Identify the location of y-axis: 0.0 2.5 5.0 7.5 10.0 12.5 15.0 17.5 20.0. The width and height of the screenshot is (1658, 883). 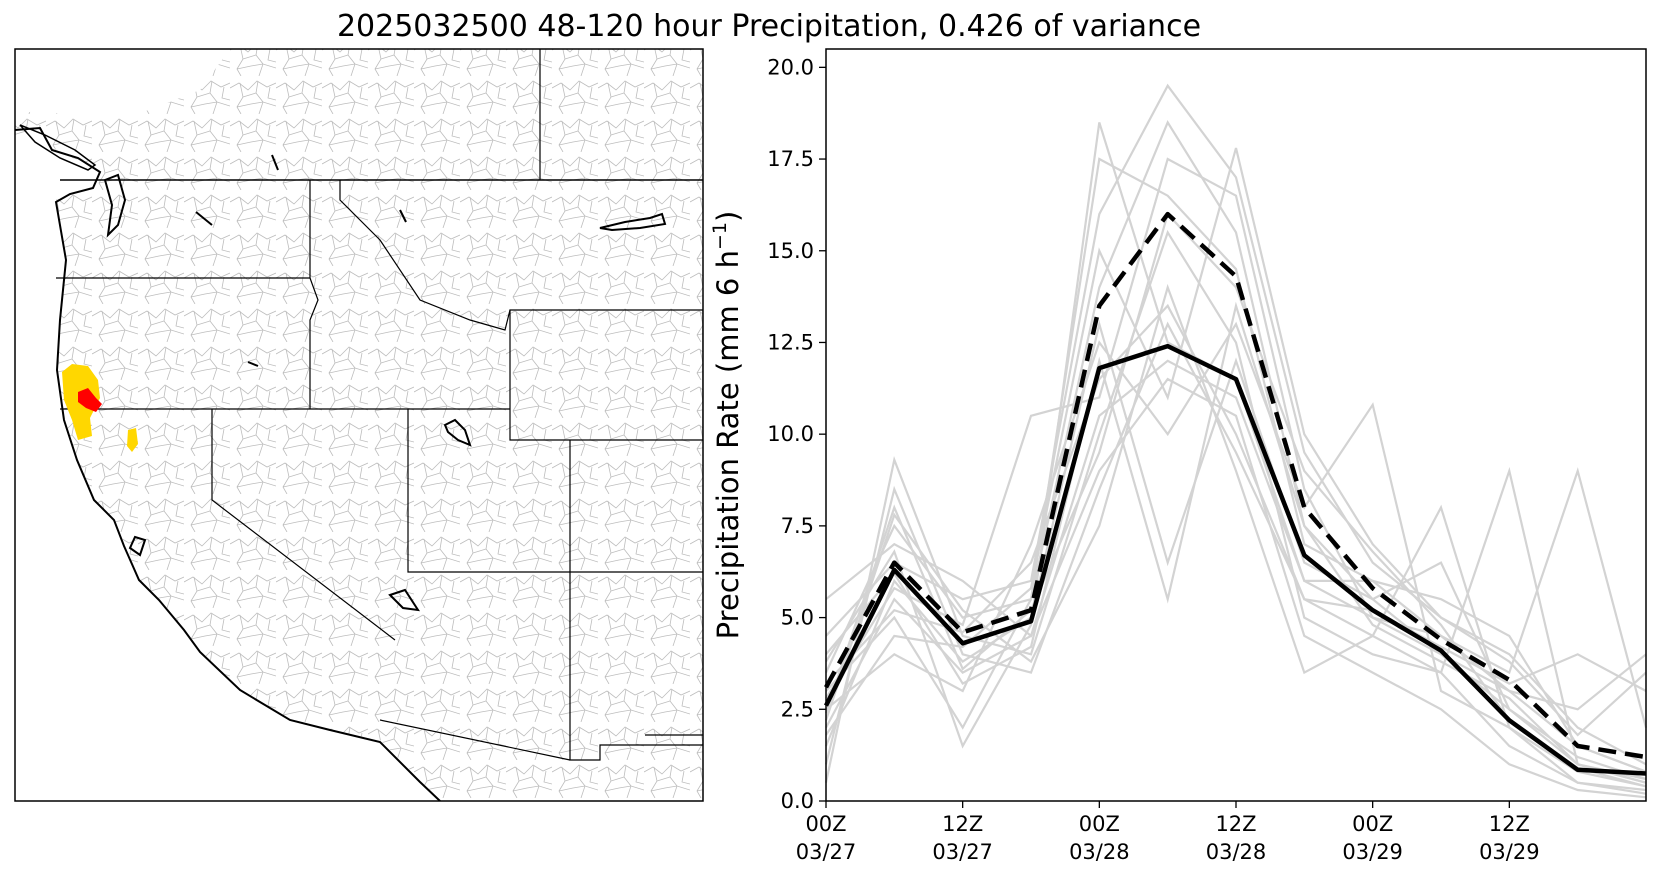
(796, 434).